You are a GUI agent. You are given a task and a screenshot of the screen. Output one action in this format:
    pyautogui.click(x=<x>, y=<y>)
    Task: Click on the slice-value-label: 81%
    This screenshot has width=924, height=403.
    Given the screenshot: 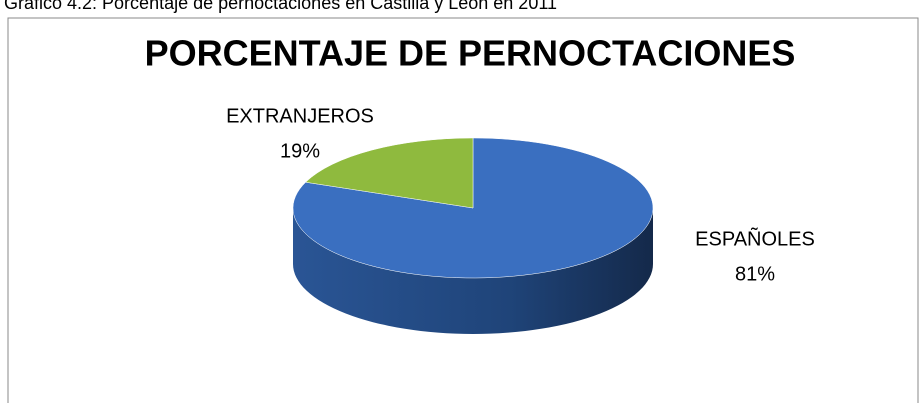 What is the action you would take?
    pyautogui.click(x=755, y=274)
    